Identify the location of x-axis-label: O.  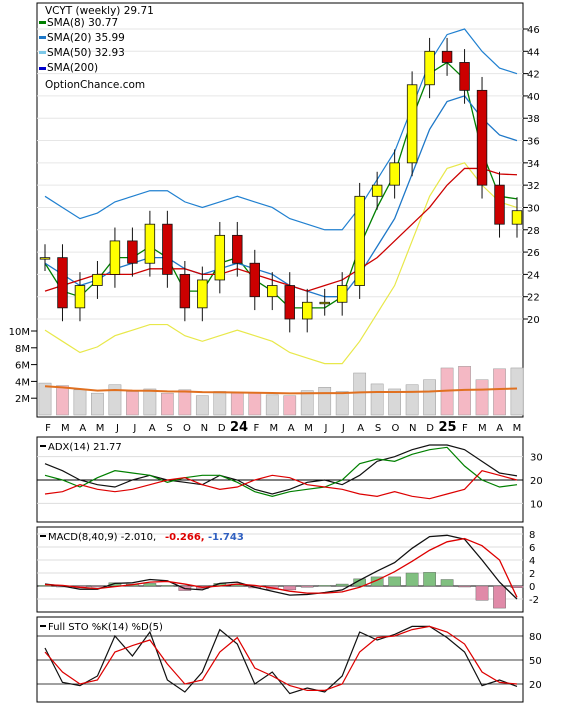
(395, 428).